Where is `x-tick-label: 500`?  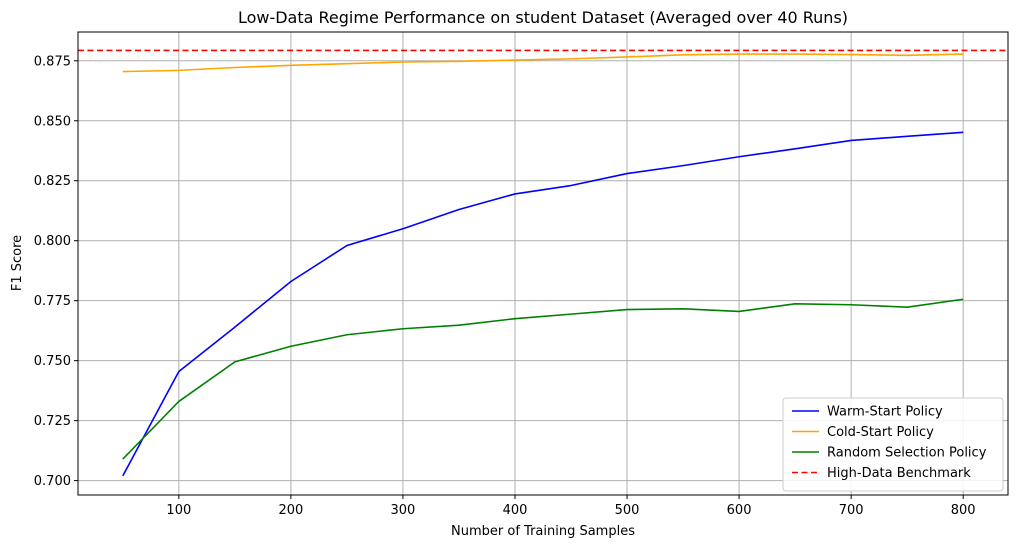 x-tick-label: 500 is located at coordinates (627, 510).